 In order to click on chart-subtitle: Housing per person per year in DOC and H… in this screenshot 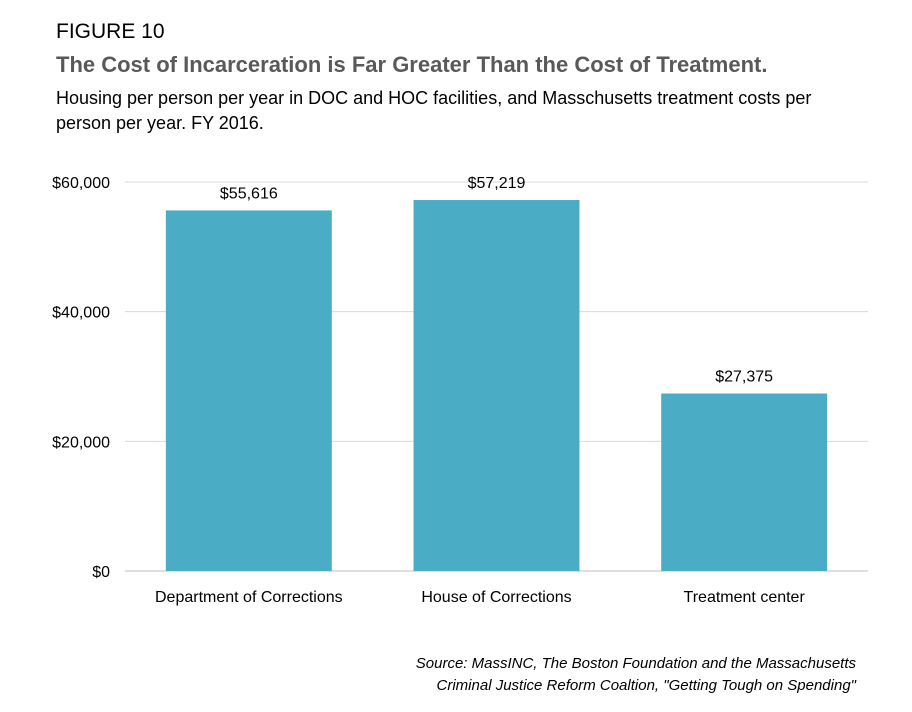, I will do `click(434, 110)`.